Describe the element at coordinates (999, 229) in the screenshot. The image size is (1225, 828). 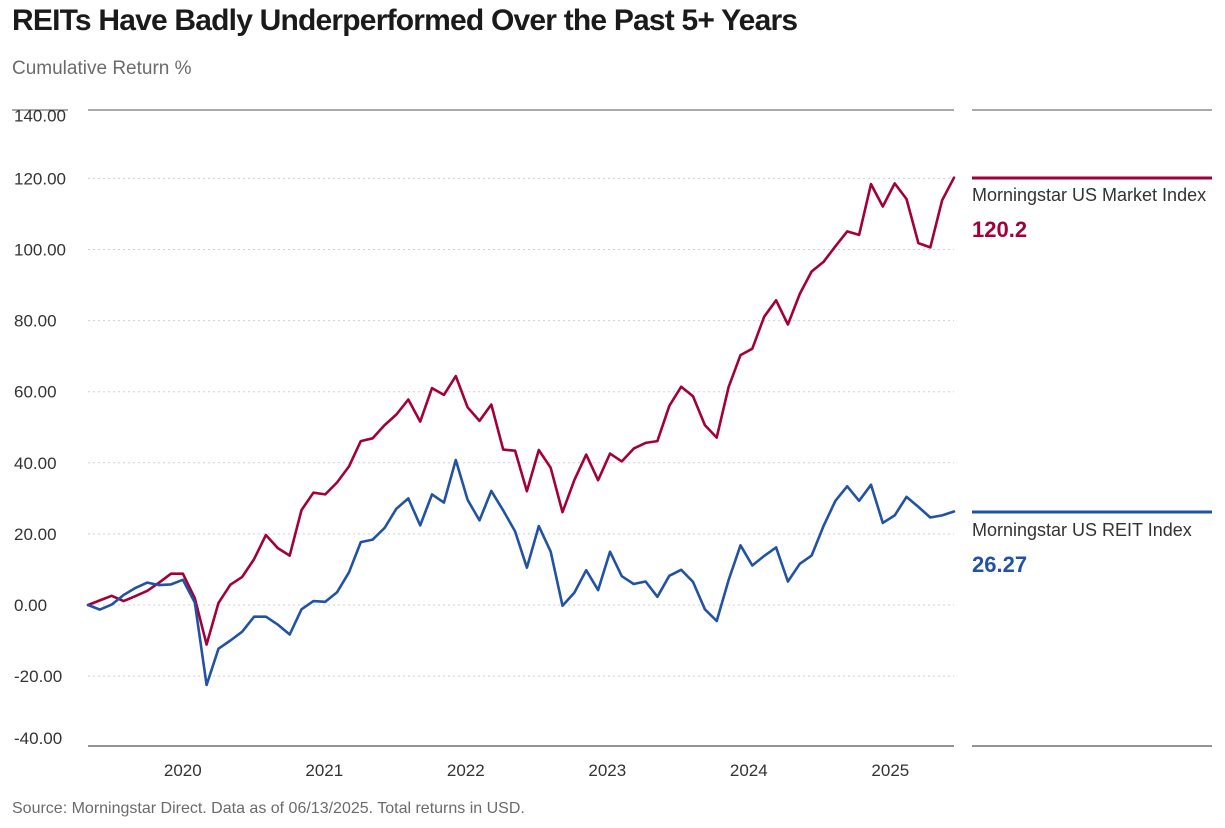
I see `legend-series-value: 120.2` at that location.